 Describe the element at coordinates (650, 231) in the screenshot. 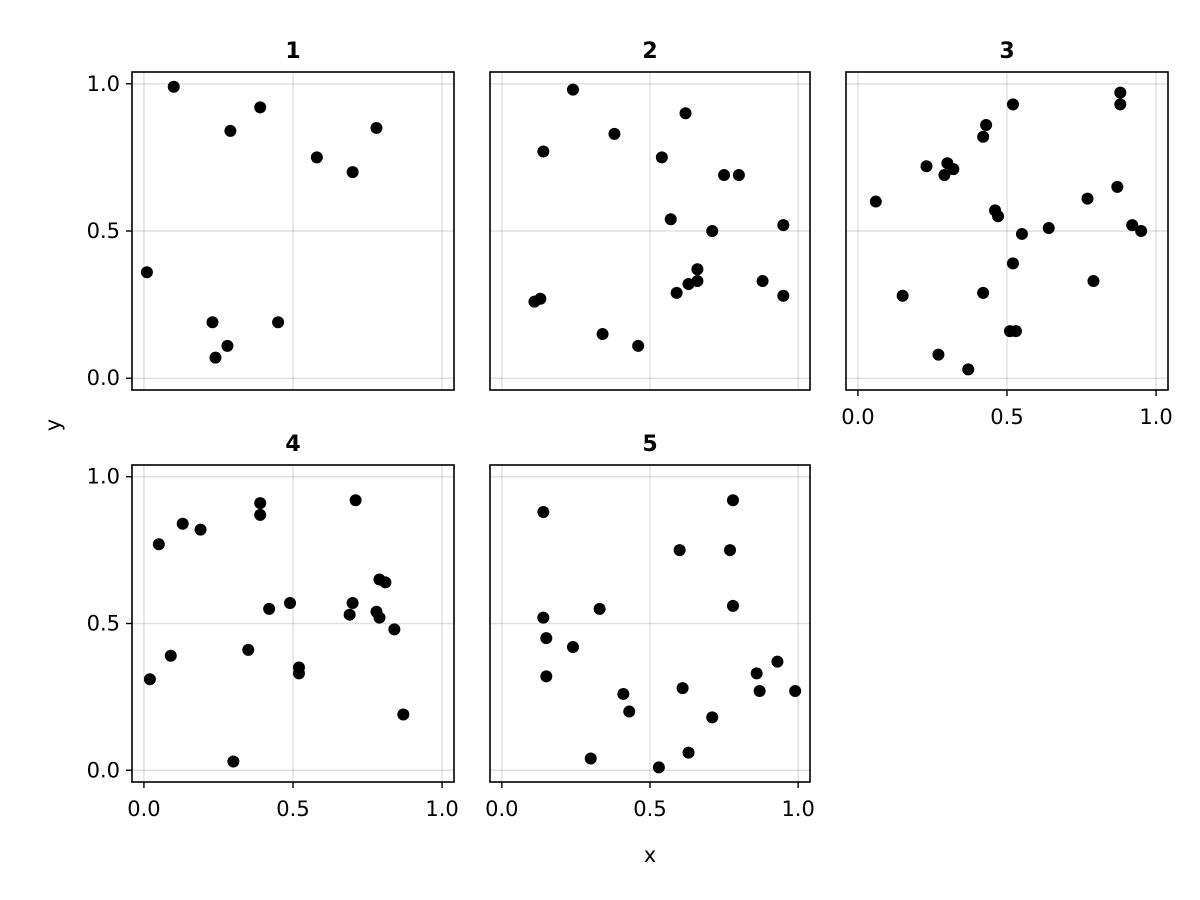

I see `panel-frame` at that location.